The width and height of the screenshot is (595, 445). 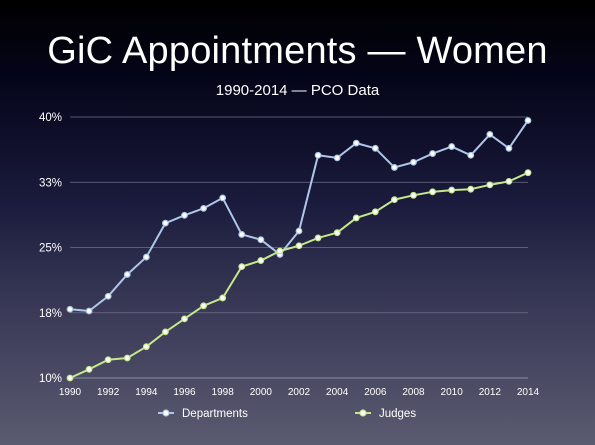 What do you see at coordinates (490, 392) in the screenshot?
I see `x-tick-label: 2012` at bounding box center [490, 392].